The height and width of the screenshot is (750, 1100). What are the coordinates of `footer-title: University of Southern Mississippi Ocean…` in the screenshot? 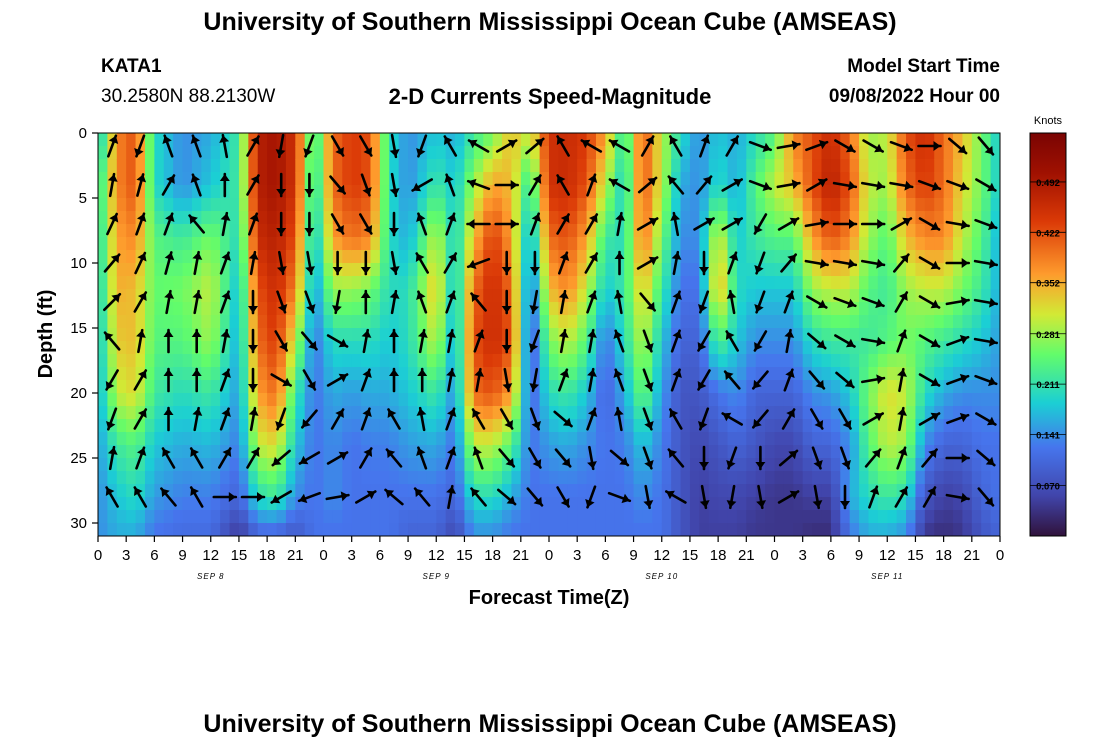 It's located at (550, 724).